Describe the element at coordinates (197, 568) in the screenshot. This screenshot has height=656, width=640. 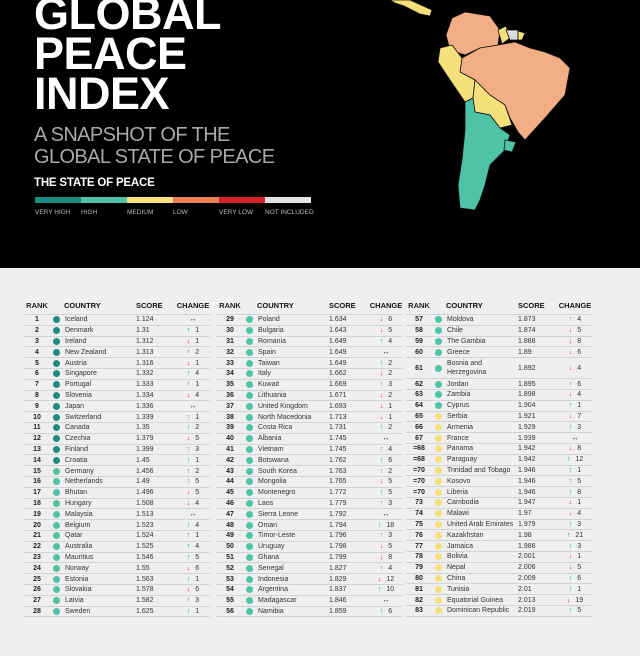
I see `change-value: 6` at that location.